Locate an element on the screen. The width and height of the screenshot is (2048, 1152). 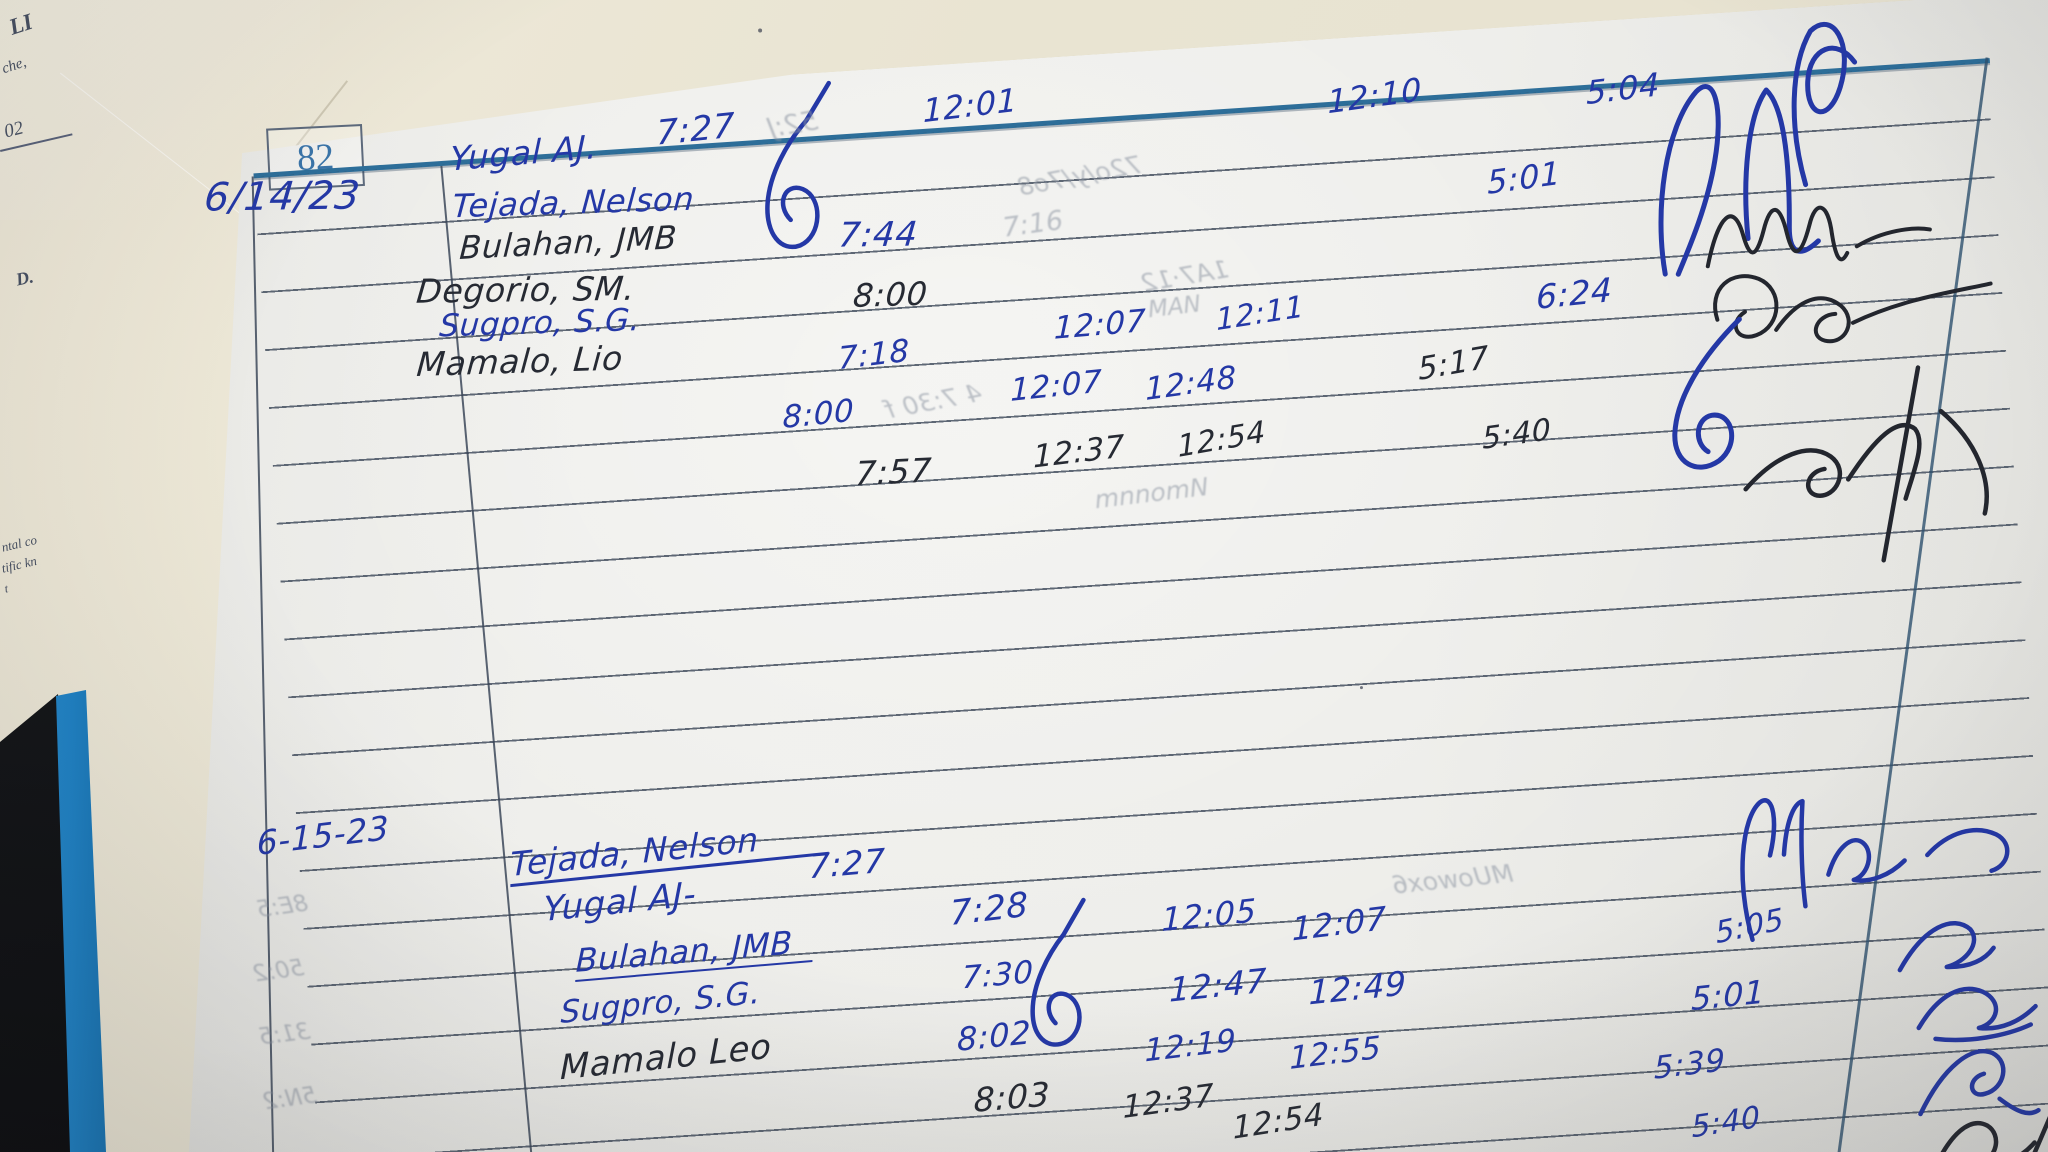
paper-fragment: t is located at coordinates (6, 588).